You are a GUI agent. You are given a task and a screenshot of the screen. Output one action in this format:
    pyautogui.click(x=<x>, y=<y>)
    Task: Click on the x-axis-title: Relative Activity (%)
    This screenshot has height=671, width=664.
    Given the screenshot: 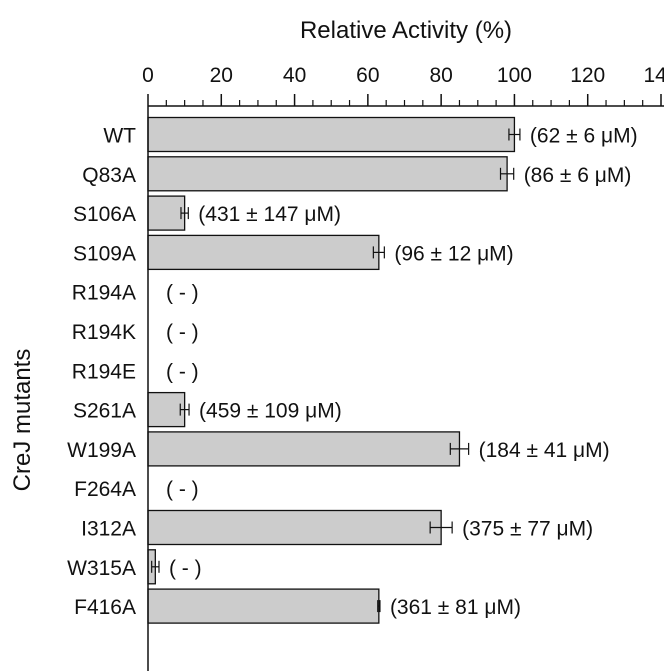 What is the action you would take?
    pyautogui.click(x=406, y=30)
    